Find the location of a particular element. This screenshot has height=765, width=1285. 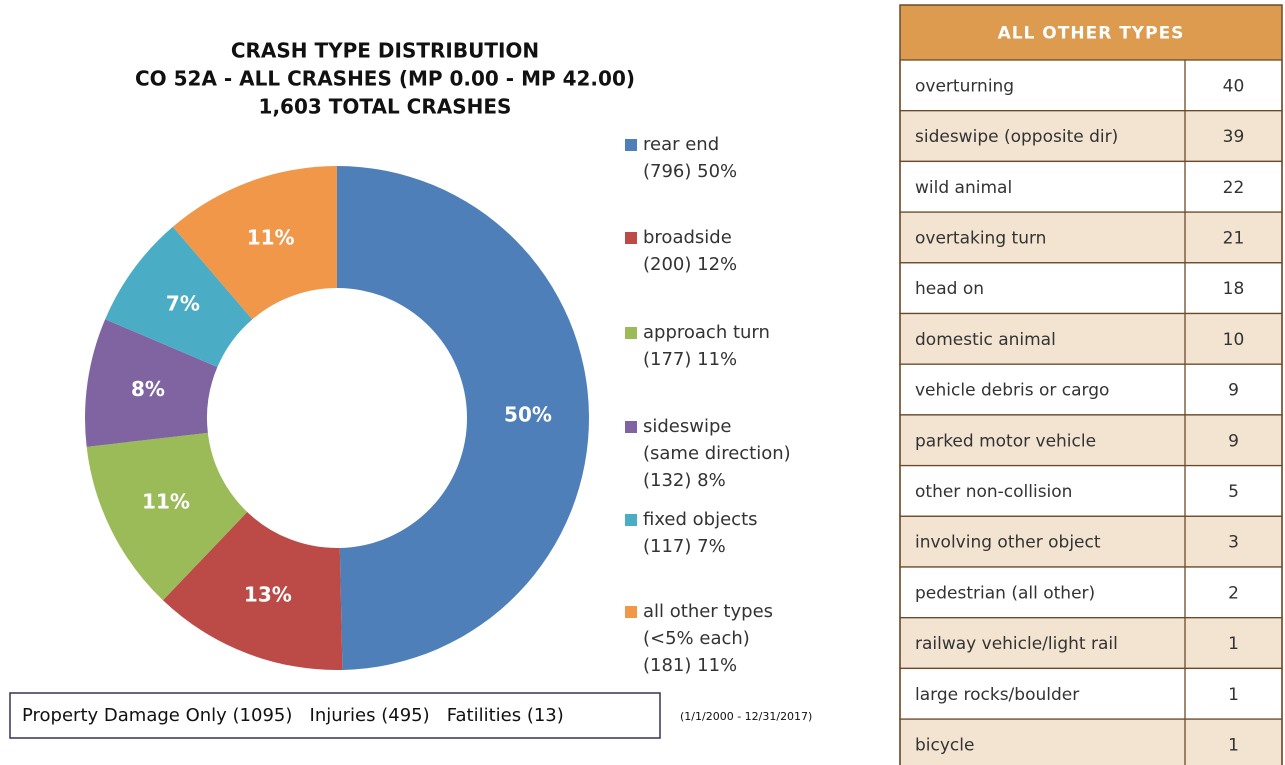

row-name: large rocks/boulder is located at coordinates (997, 695).